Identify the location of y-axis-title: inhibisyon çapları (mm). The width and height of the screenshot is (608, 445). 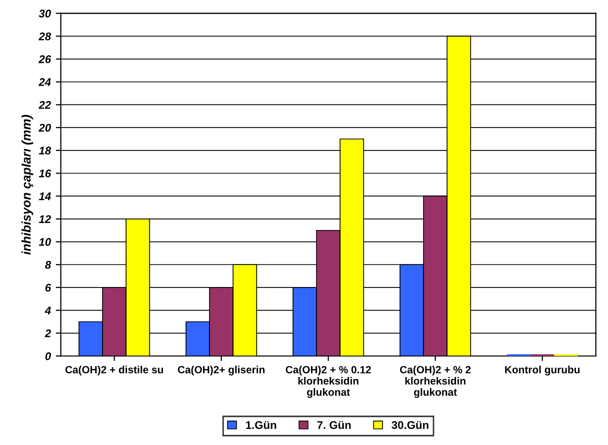
(28, 184).